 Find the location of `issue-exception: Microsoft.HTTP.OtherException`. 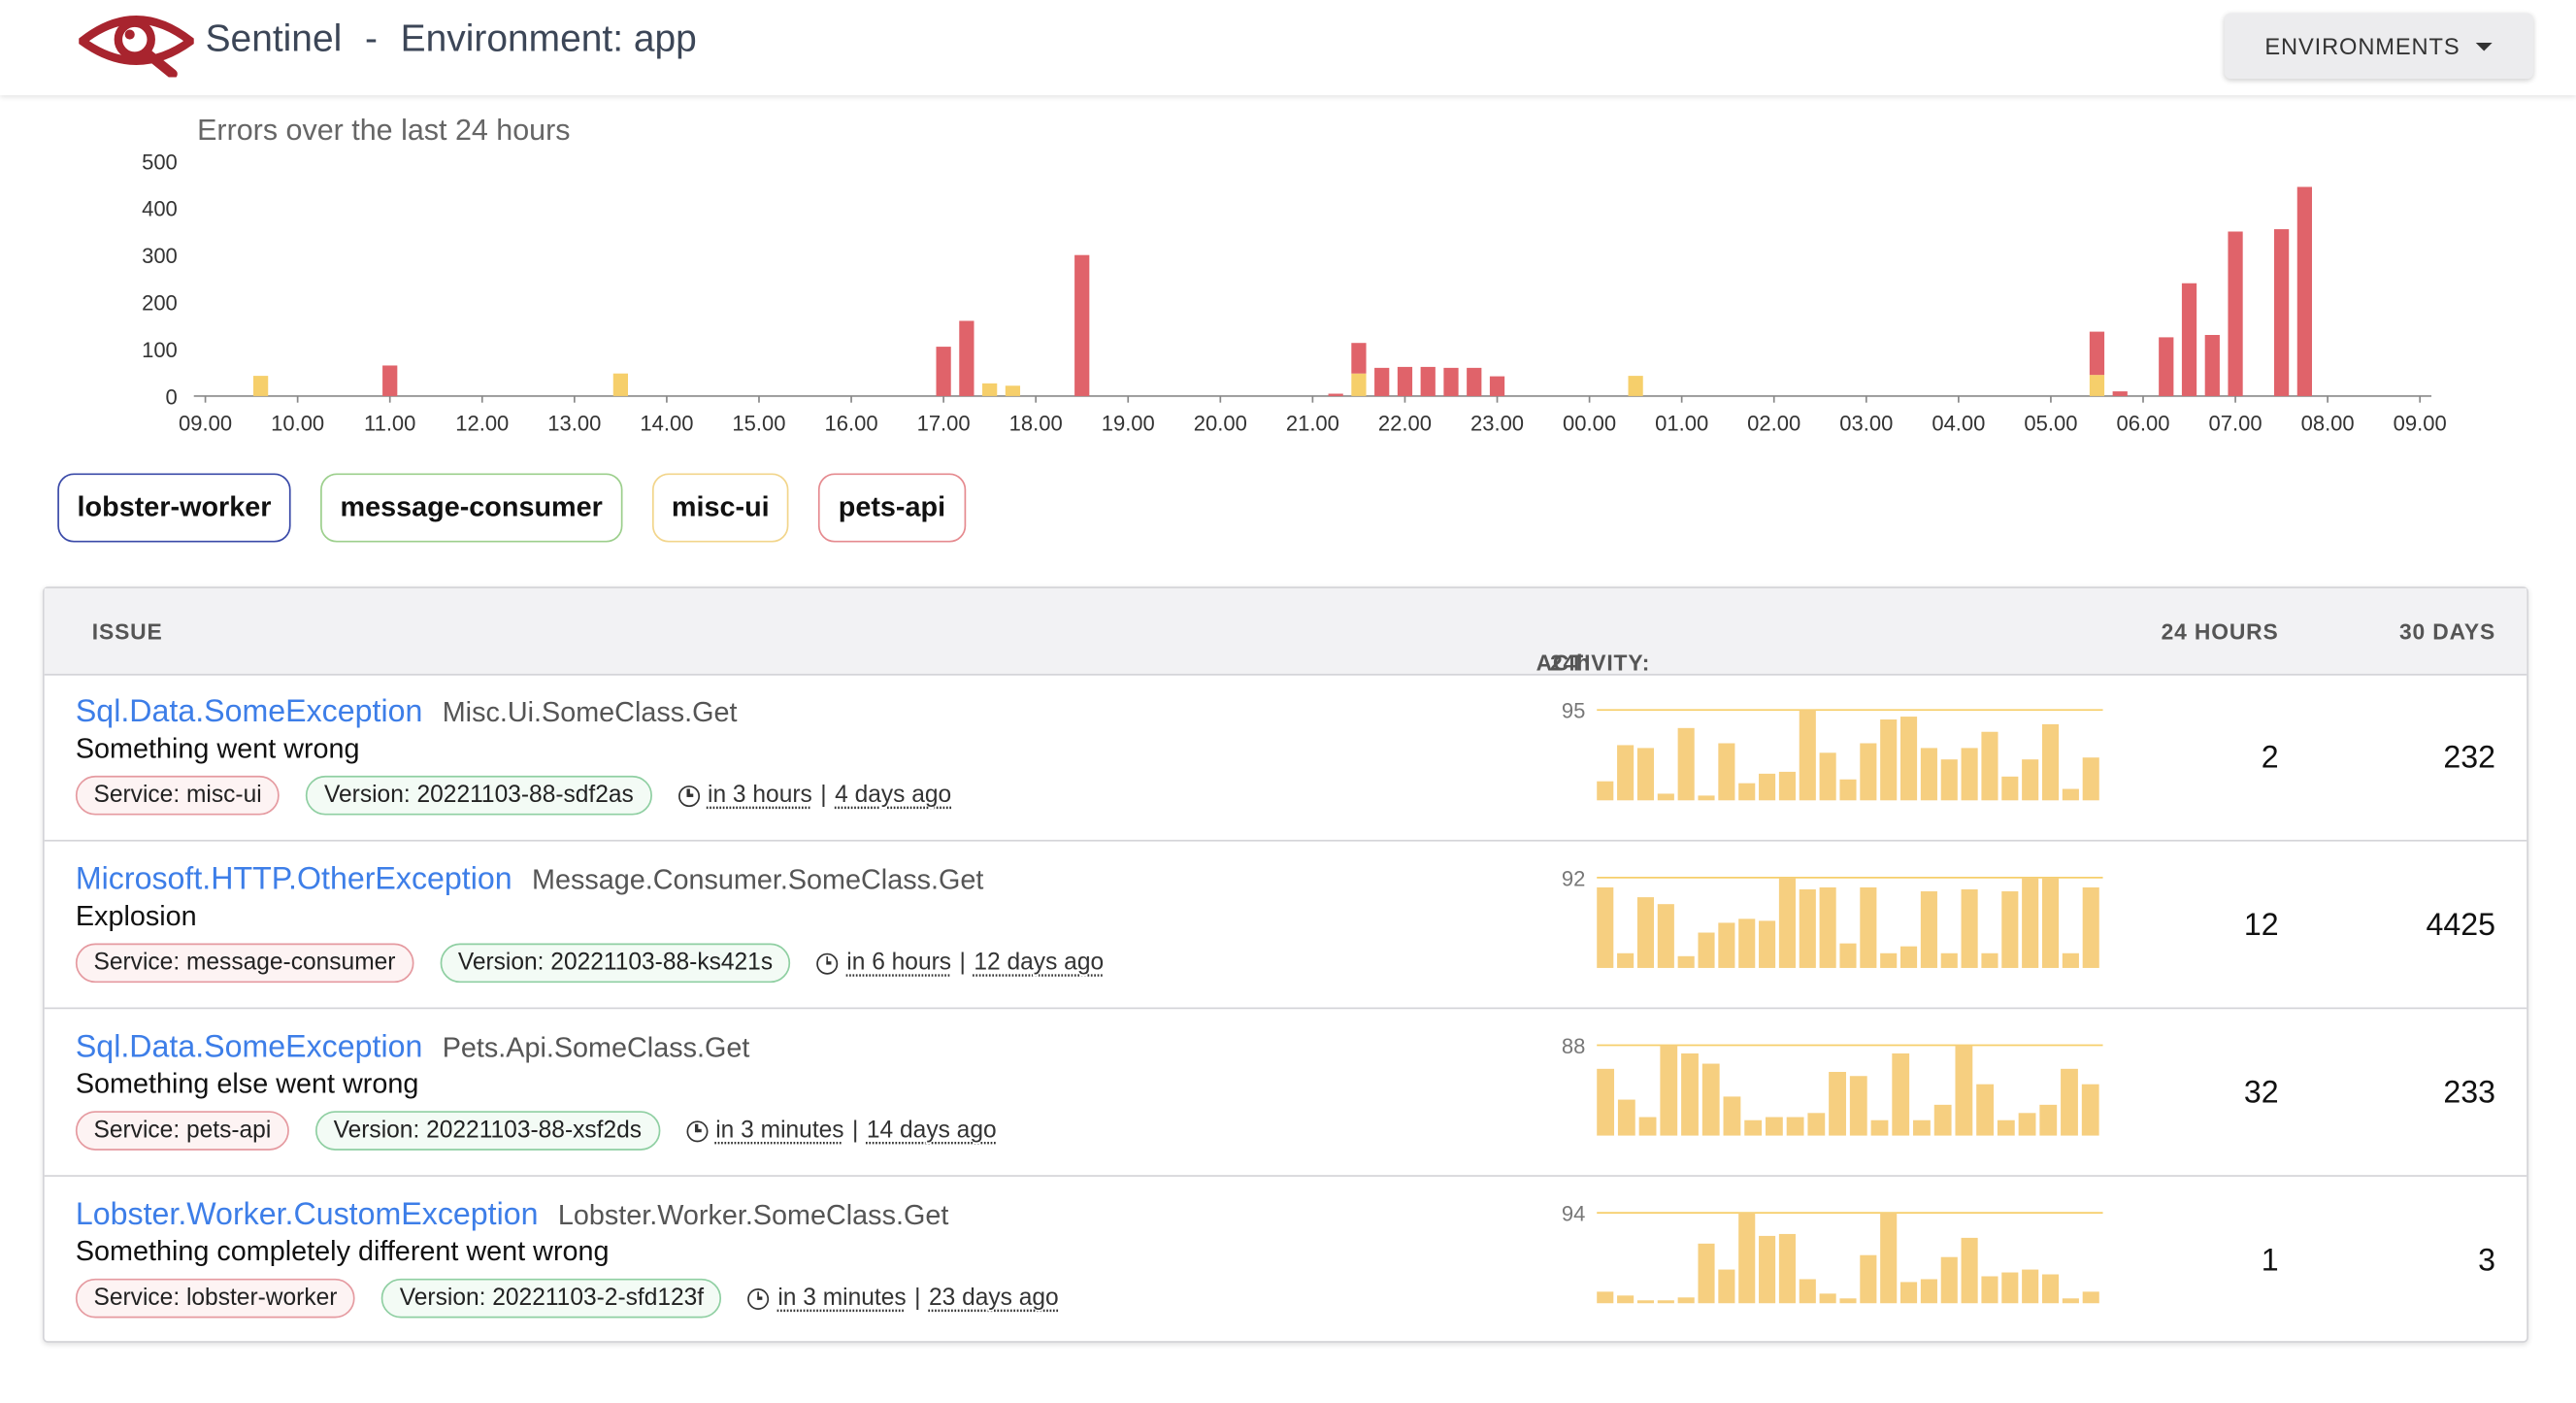

issue-exception: Microsoft.HTTP.OtherException is located at coordinates (293, 880).